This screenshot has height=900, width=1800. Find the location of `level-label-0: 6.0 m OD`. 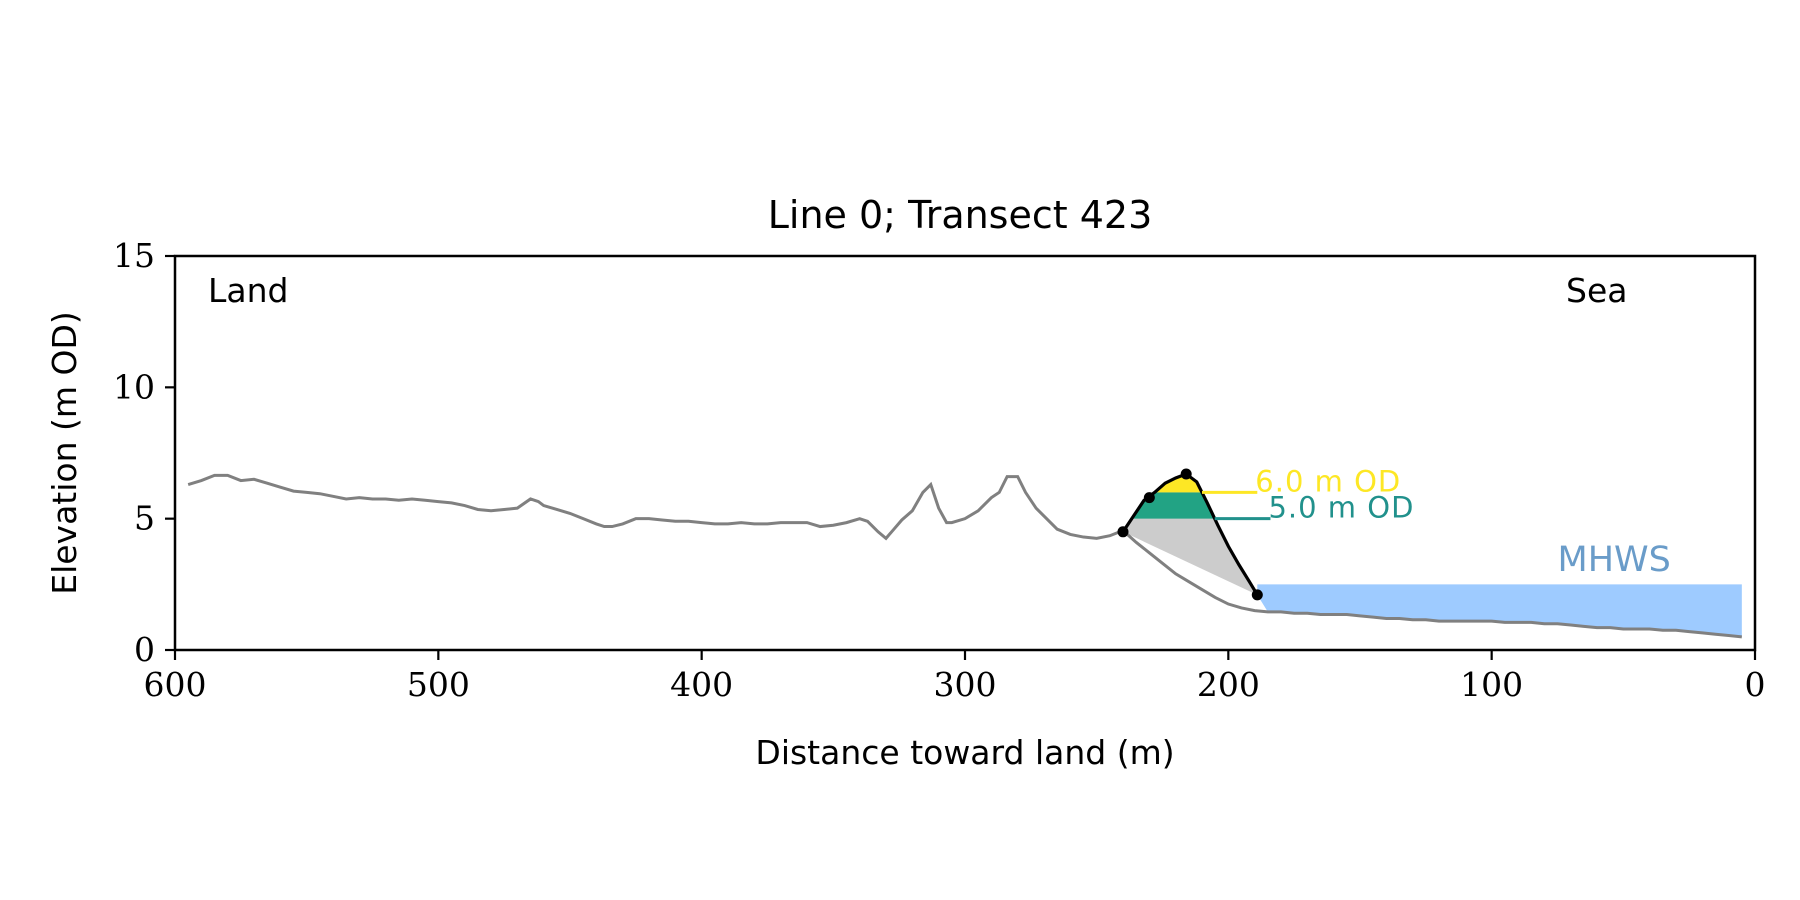

level-label-0: 6.0 m OD is located at coordinates (1328, 481).